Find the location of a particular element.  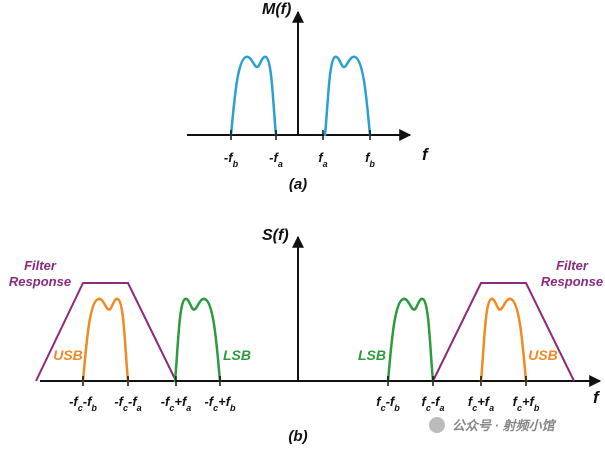

tick-label: -fc-fa is located at coordinates (127, 403).